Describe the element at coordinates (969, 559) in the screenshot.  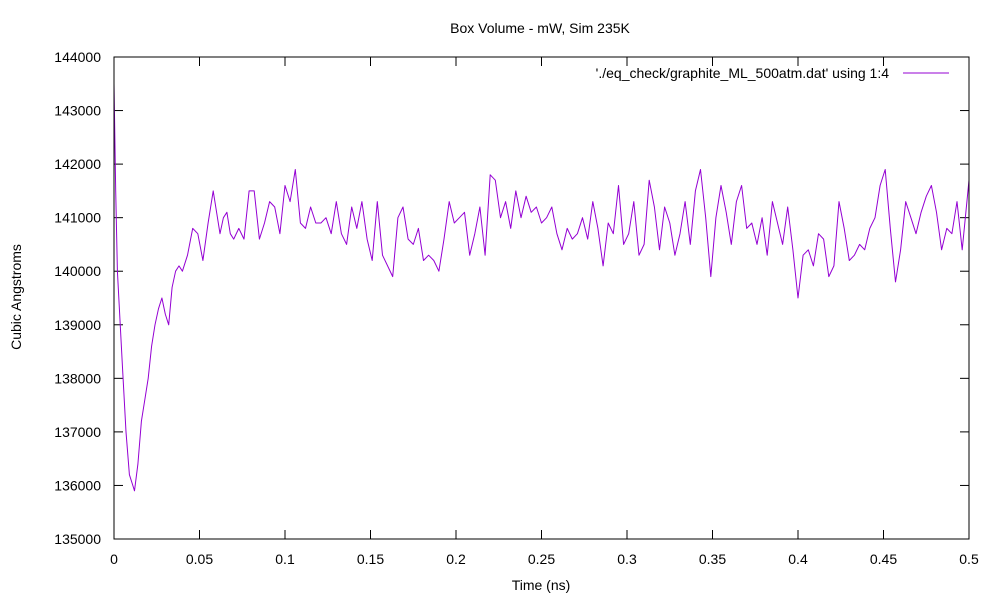
I see `x-tick-label: 0.5` at that location.